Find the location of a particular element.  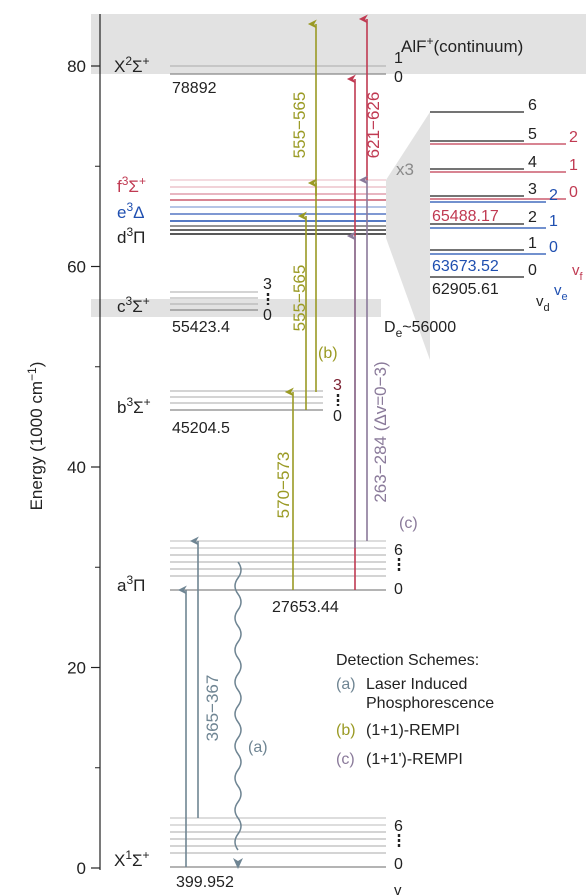

continuum-band is located at coordinates (338, 44).